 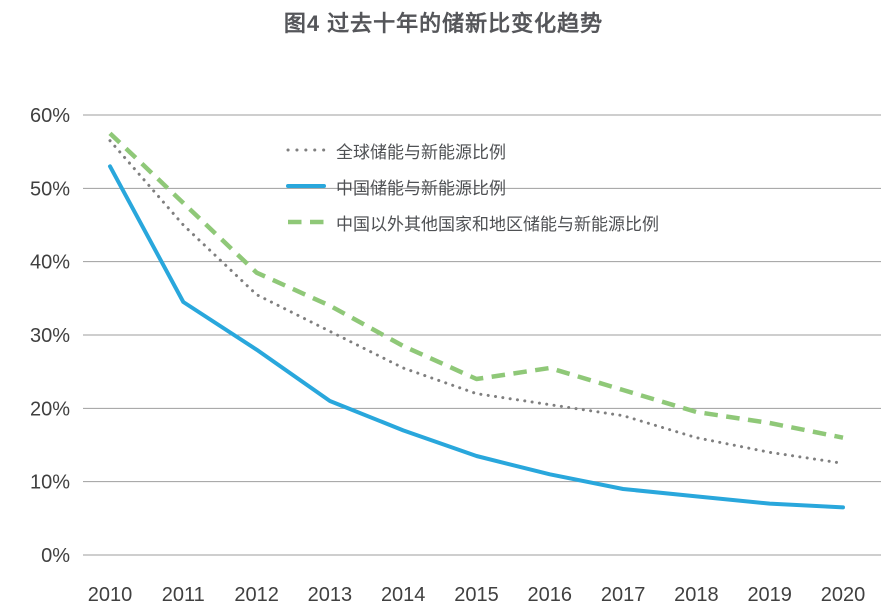 I want to click on y-axis-tick-label: 10%, so click(x=50, y=483).